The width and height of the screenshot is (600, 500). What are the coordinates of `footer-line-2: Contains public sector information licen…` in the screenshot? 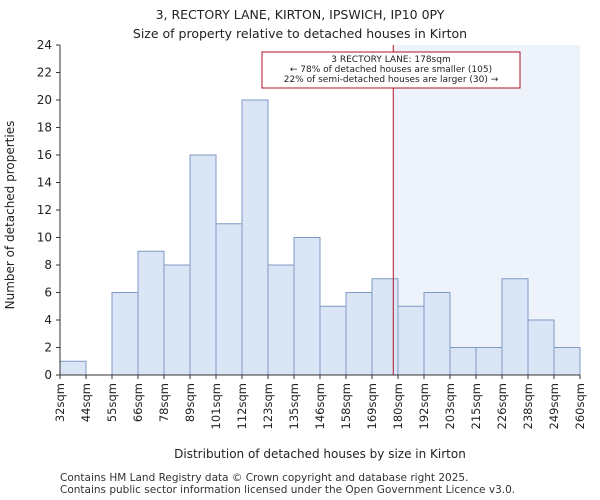 It's located at (288, 490).